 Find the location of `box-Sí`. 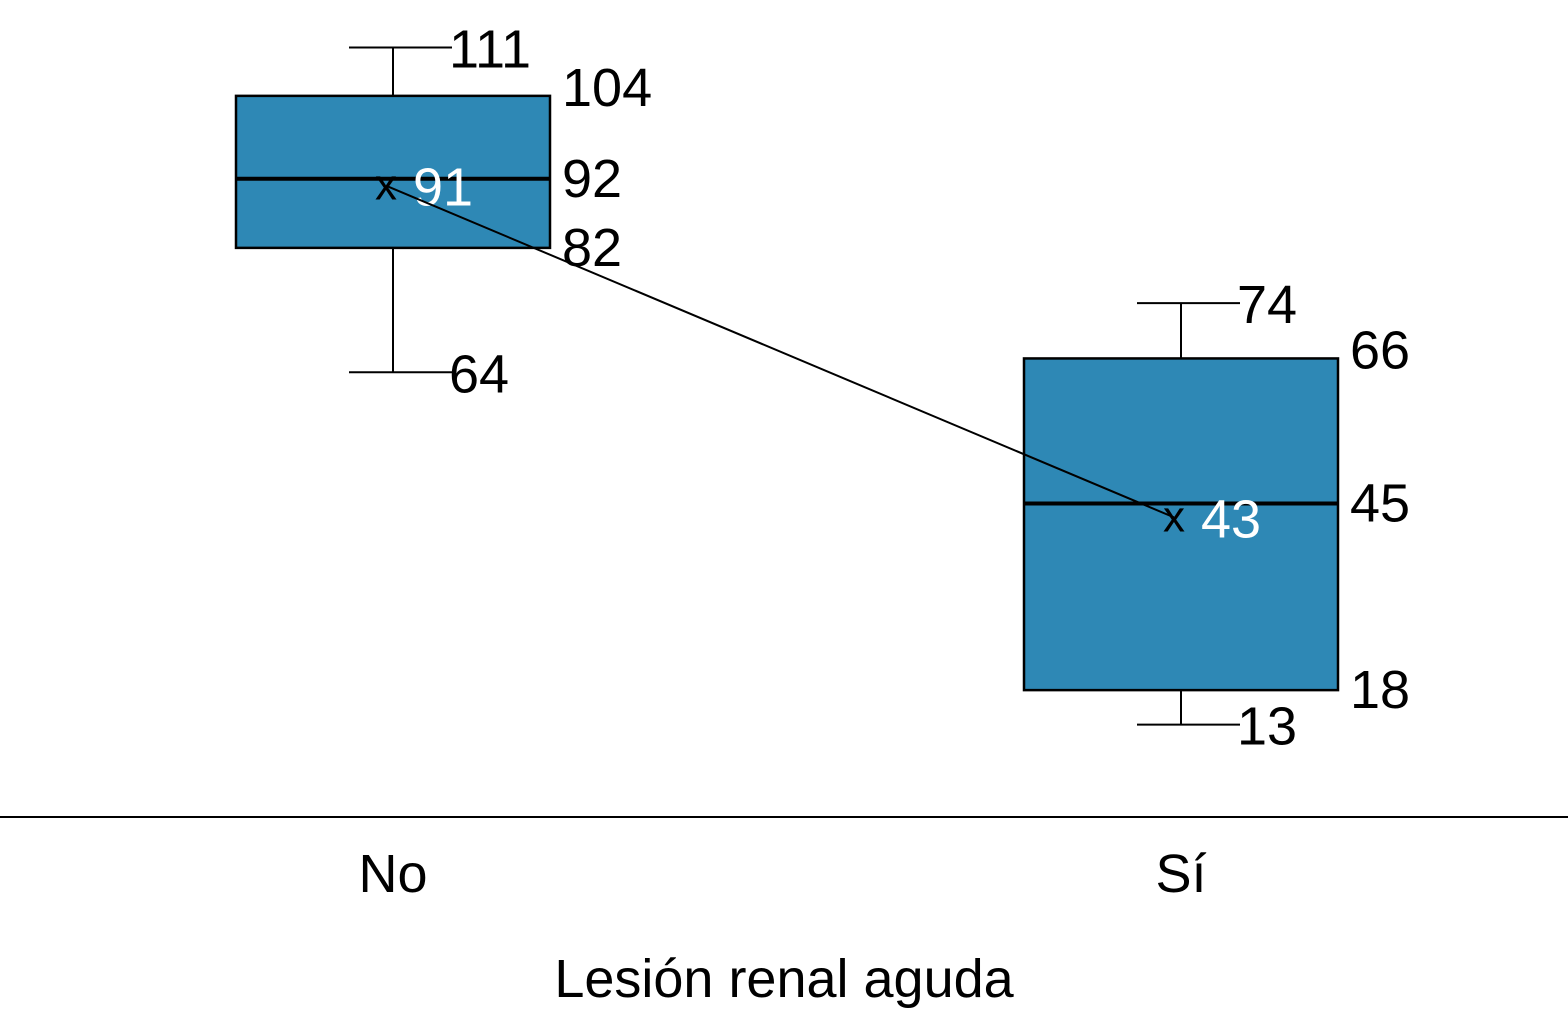

box-Sí is located at coordinates (1181, 524).